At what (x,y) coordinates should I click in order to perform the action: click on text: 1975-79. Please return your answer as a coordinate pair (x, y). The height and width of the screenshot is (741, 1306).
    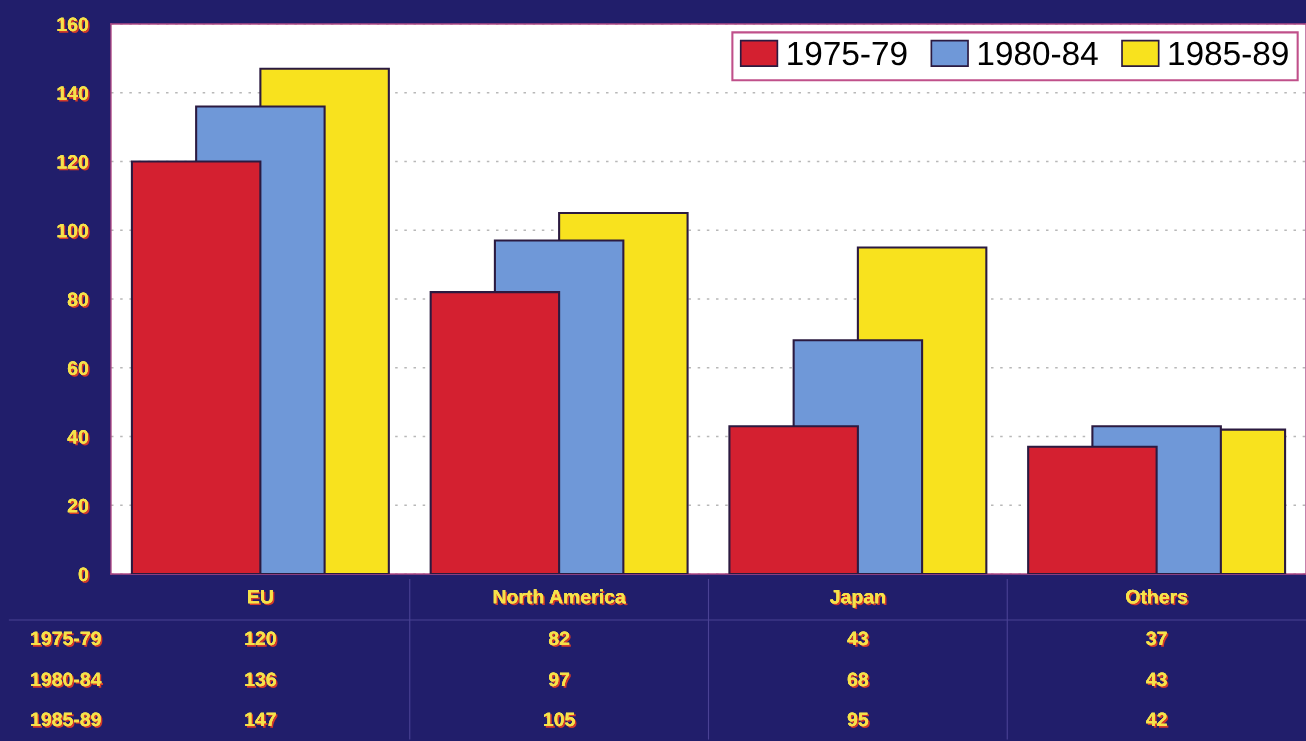
    Looking at the image, I should click on (66, 638).